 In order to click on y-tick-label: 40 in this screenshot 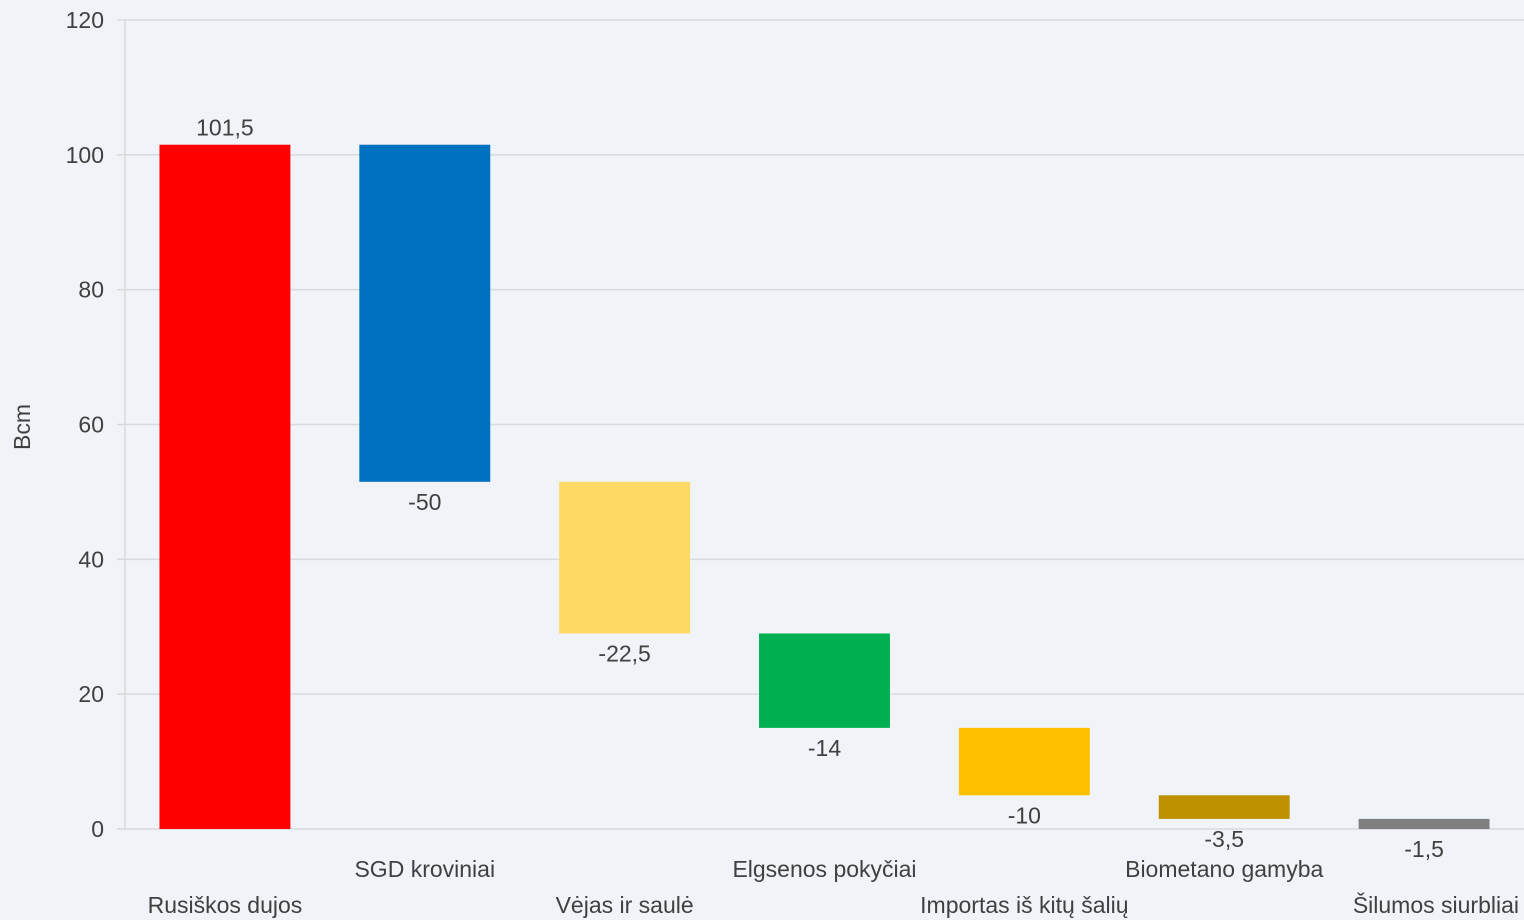, I will do `click(91, 559)`.